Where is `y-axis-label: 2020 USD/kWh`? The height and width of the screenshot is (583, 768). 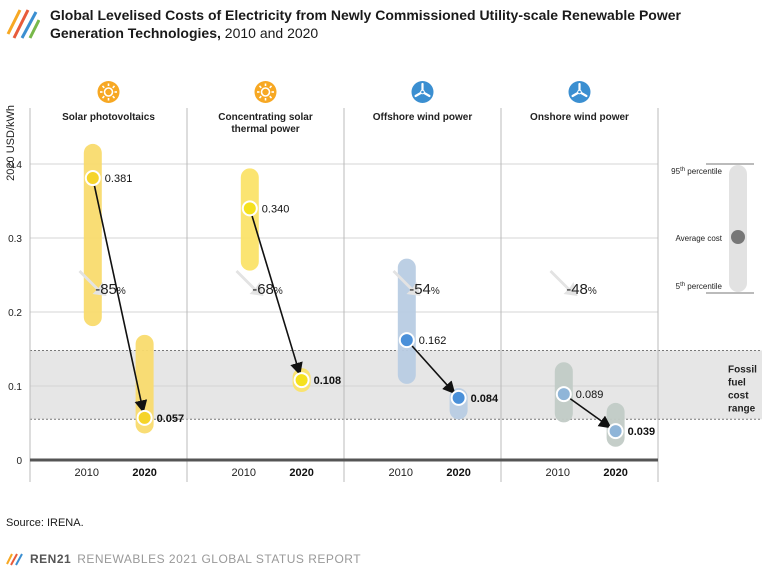
y-axis-label: 2020 USD/kWh is located at coordinates (11, 143).